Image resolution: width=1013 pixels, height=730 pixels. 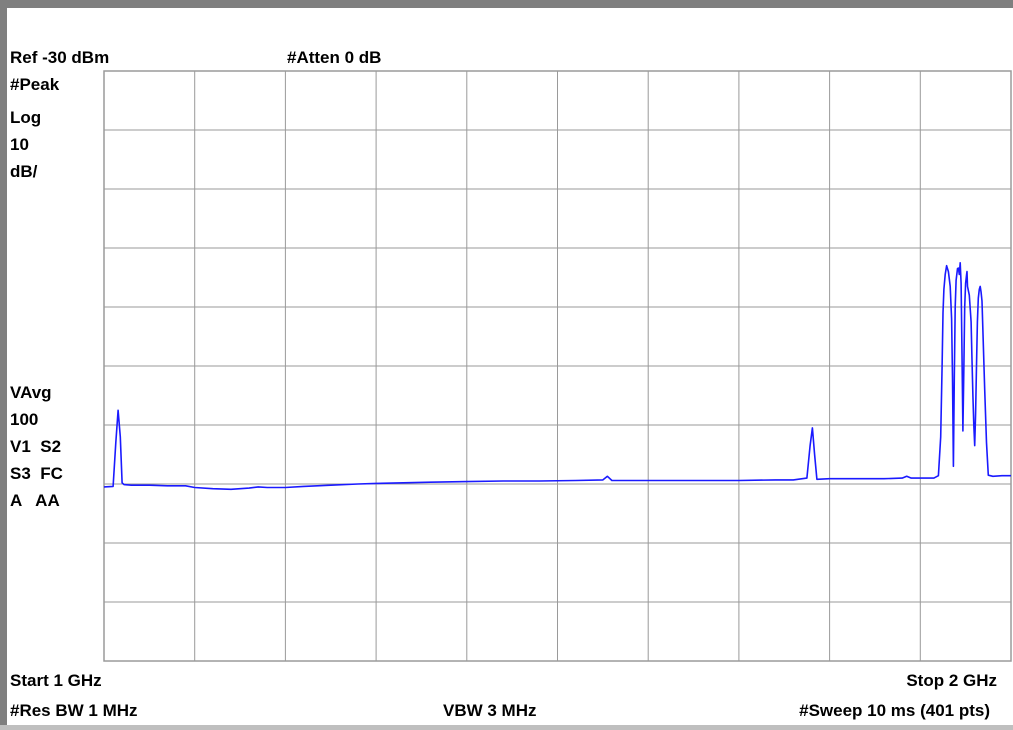 What do you see at coordinates (19, 144) in the screenshot?
I see `scale-value-label: 10` at bounding box center [19, 144].